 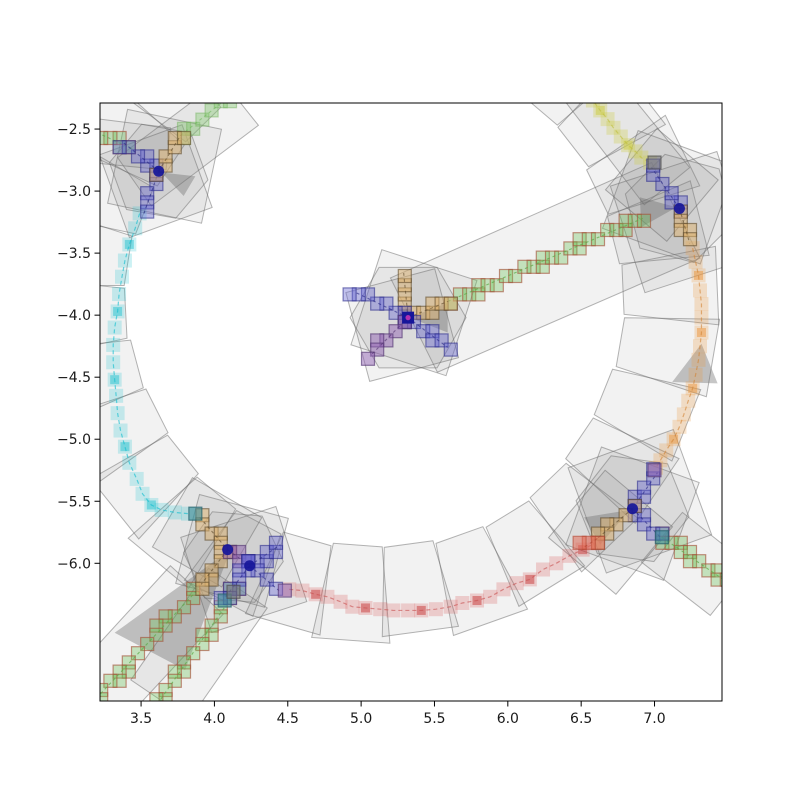 What do you see at coordinates (238, 558) in the screenshot?
I see `purple-arm-line` at bounding box center [238, 558].